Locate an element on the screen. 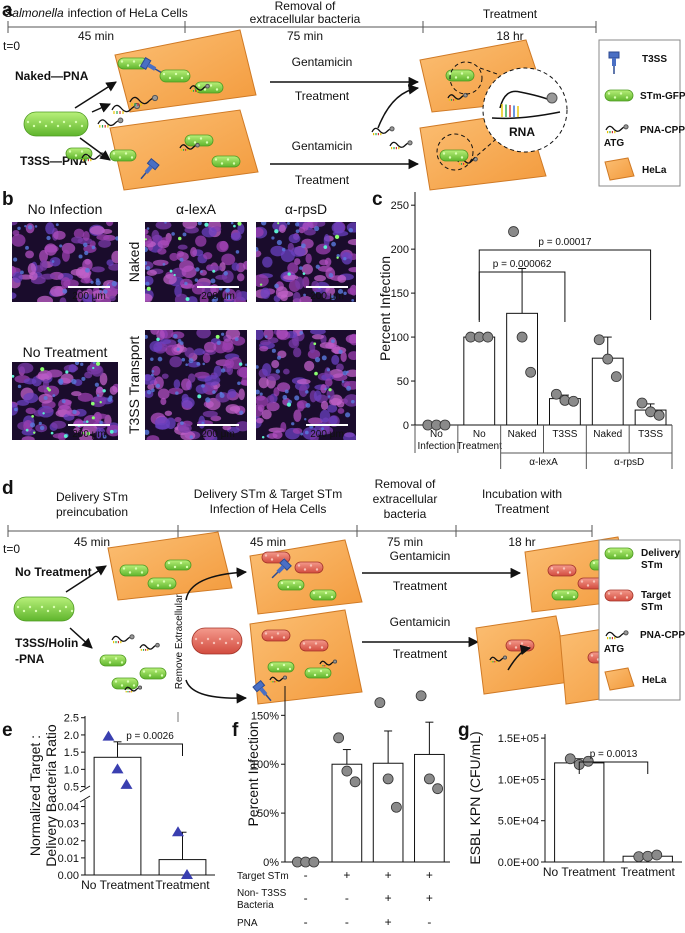 The image size is (685, 933). x-tick-label: No is located at coordinates (479, 434).